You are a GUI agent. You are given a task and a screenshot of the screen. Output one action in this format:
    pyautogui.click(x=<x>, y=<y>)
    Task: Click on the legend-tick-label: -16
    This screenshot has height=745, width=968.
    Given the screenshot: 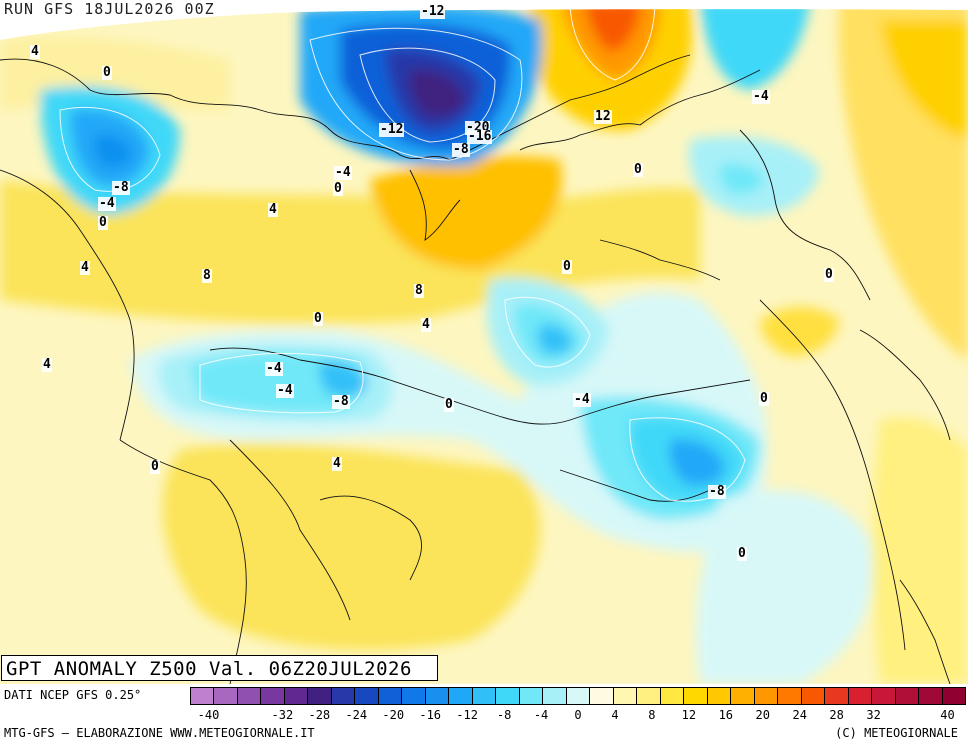 What is the action you would take?
    pyautogui.click(x=430, y=715)
    